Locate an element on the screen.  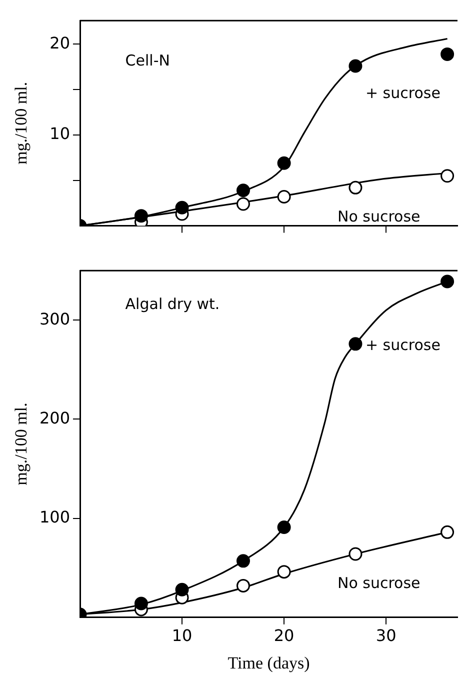
y-tick-label: 300 is located at coordinates (54, 318).